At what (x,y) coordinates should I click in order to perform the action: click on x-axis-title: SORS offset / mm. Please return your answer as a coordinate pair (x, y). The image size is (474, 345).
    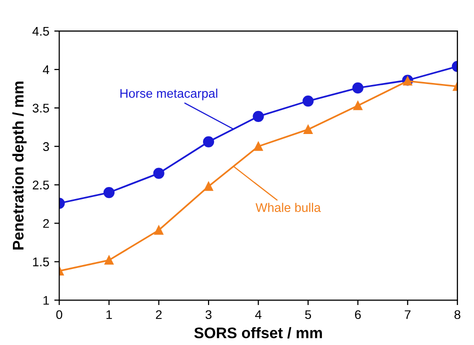
    Looking at the image, I should click on (258, 332).